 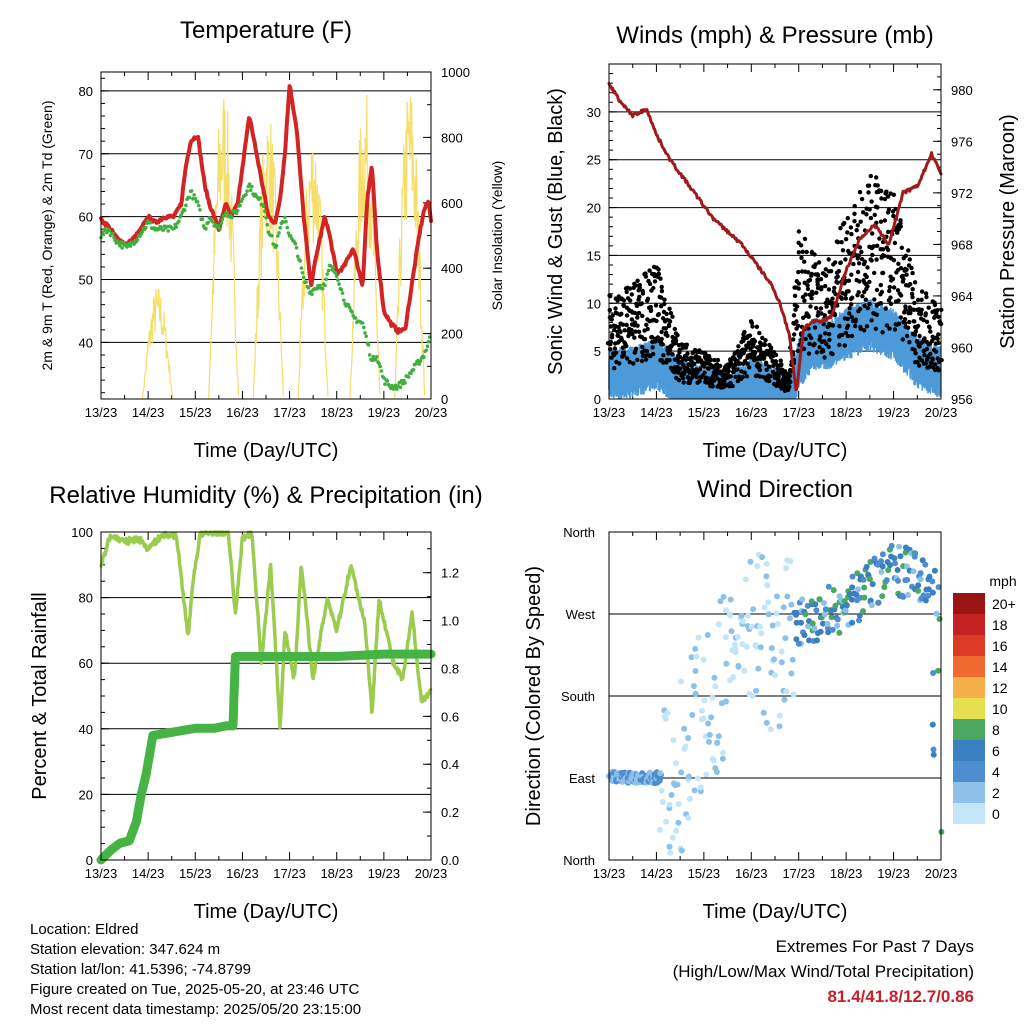 I want to click on series-gust, so click(x=774, y=283).